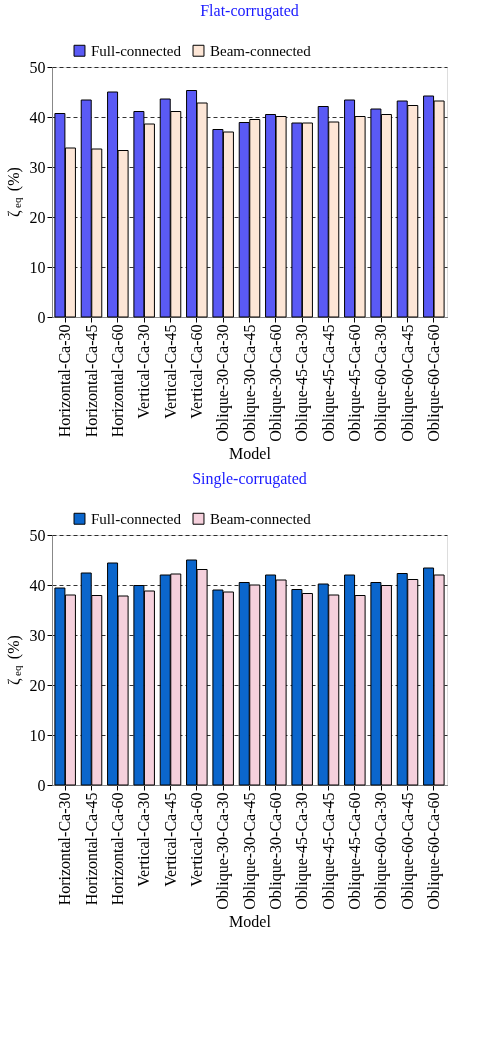 Image resolution: width=486 pixels, height=1056 pixels. I want to click on chart-title: Flat-corrugated, so click(249, 11).